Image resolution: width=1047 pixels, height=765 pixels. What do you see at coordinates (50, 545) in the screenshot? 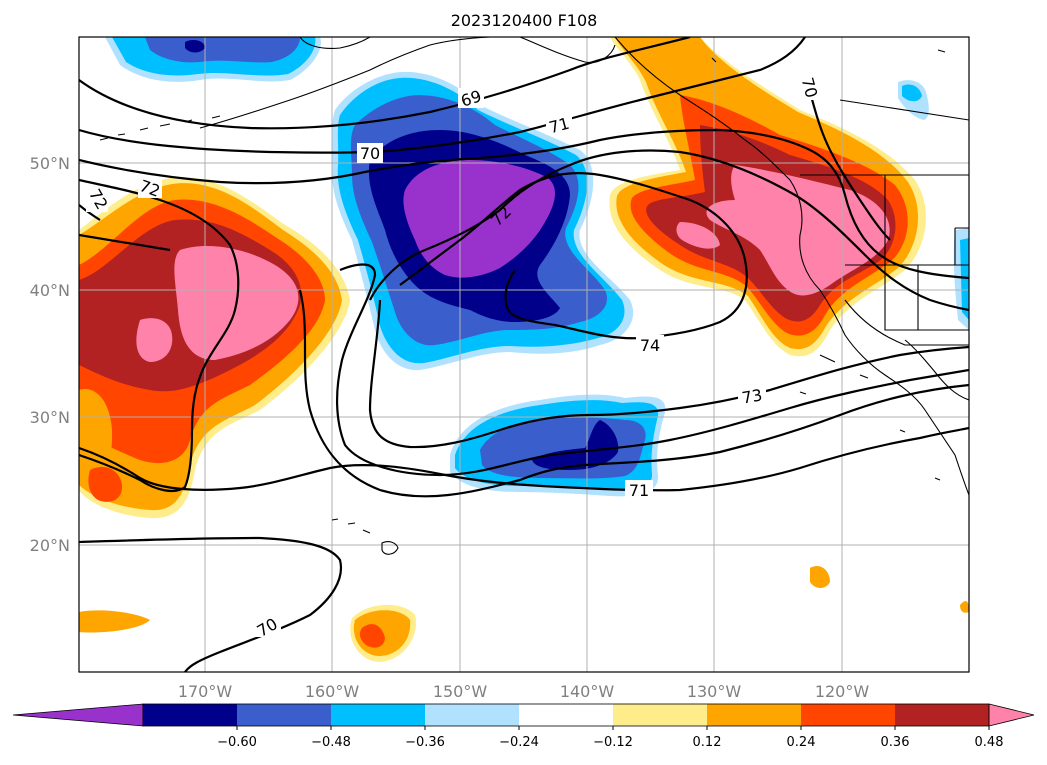
I see `lat-label-20n: 20°N` at bounding box center [50, 545].